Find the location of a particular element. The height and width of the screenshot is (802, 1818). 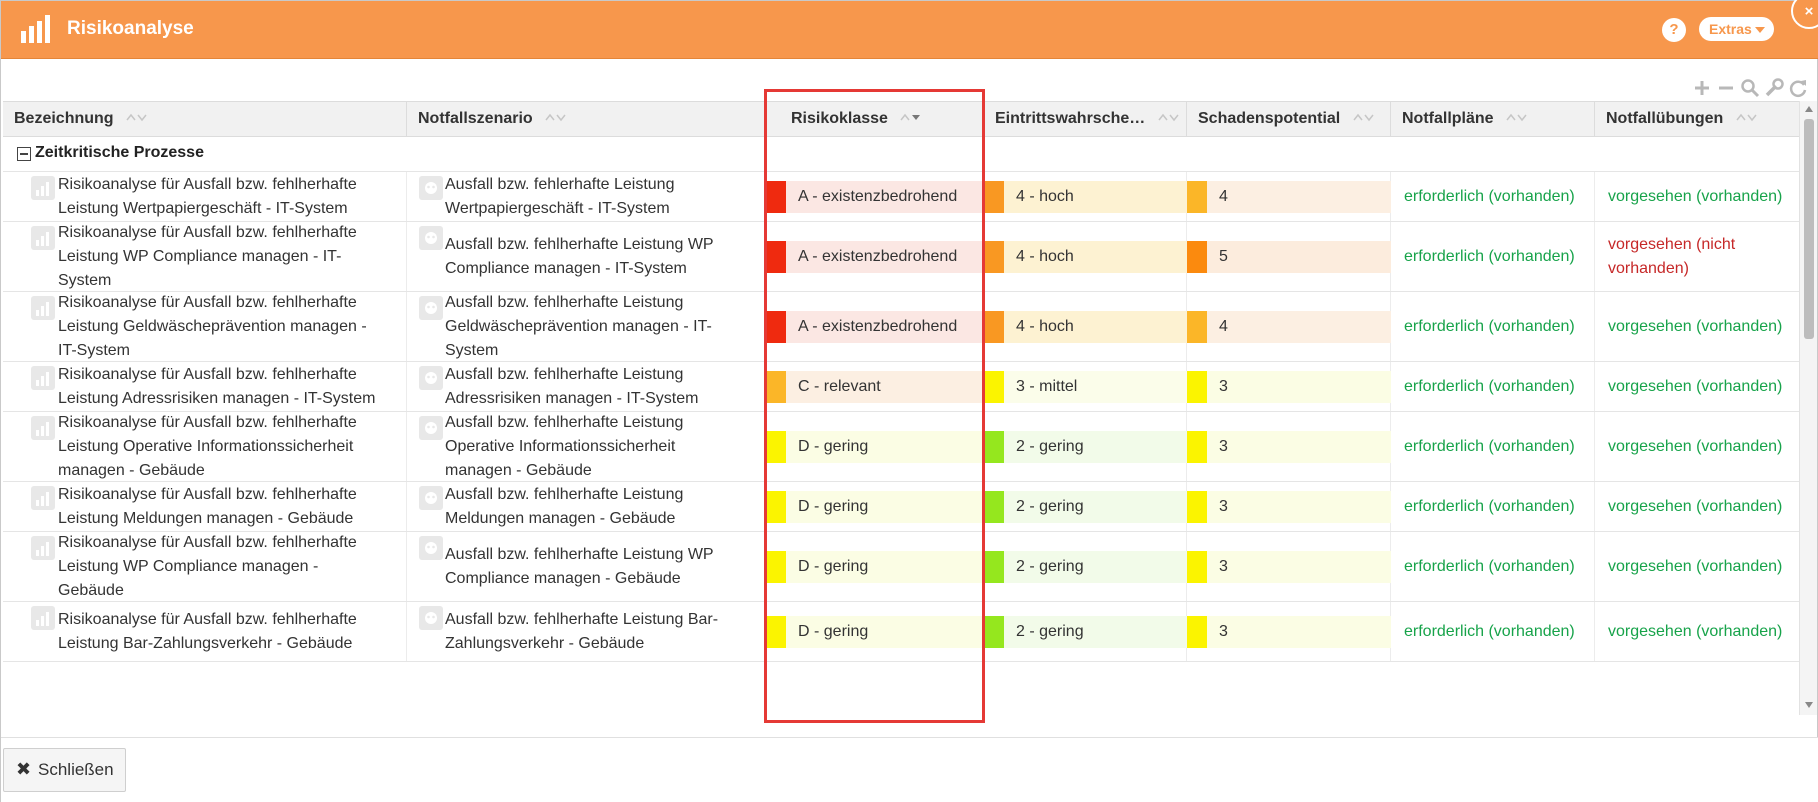

text-line: Ausfall bzw. fehlherhafte Leistung WP is located at coordinates (579, 244).